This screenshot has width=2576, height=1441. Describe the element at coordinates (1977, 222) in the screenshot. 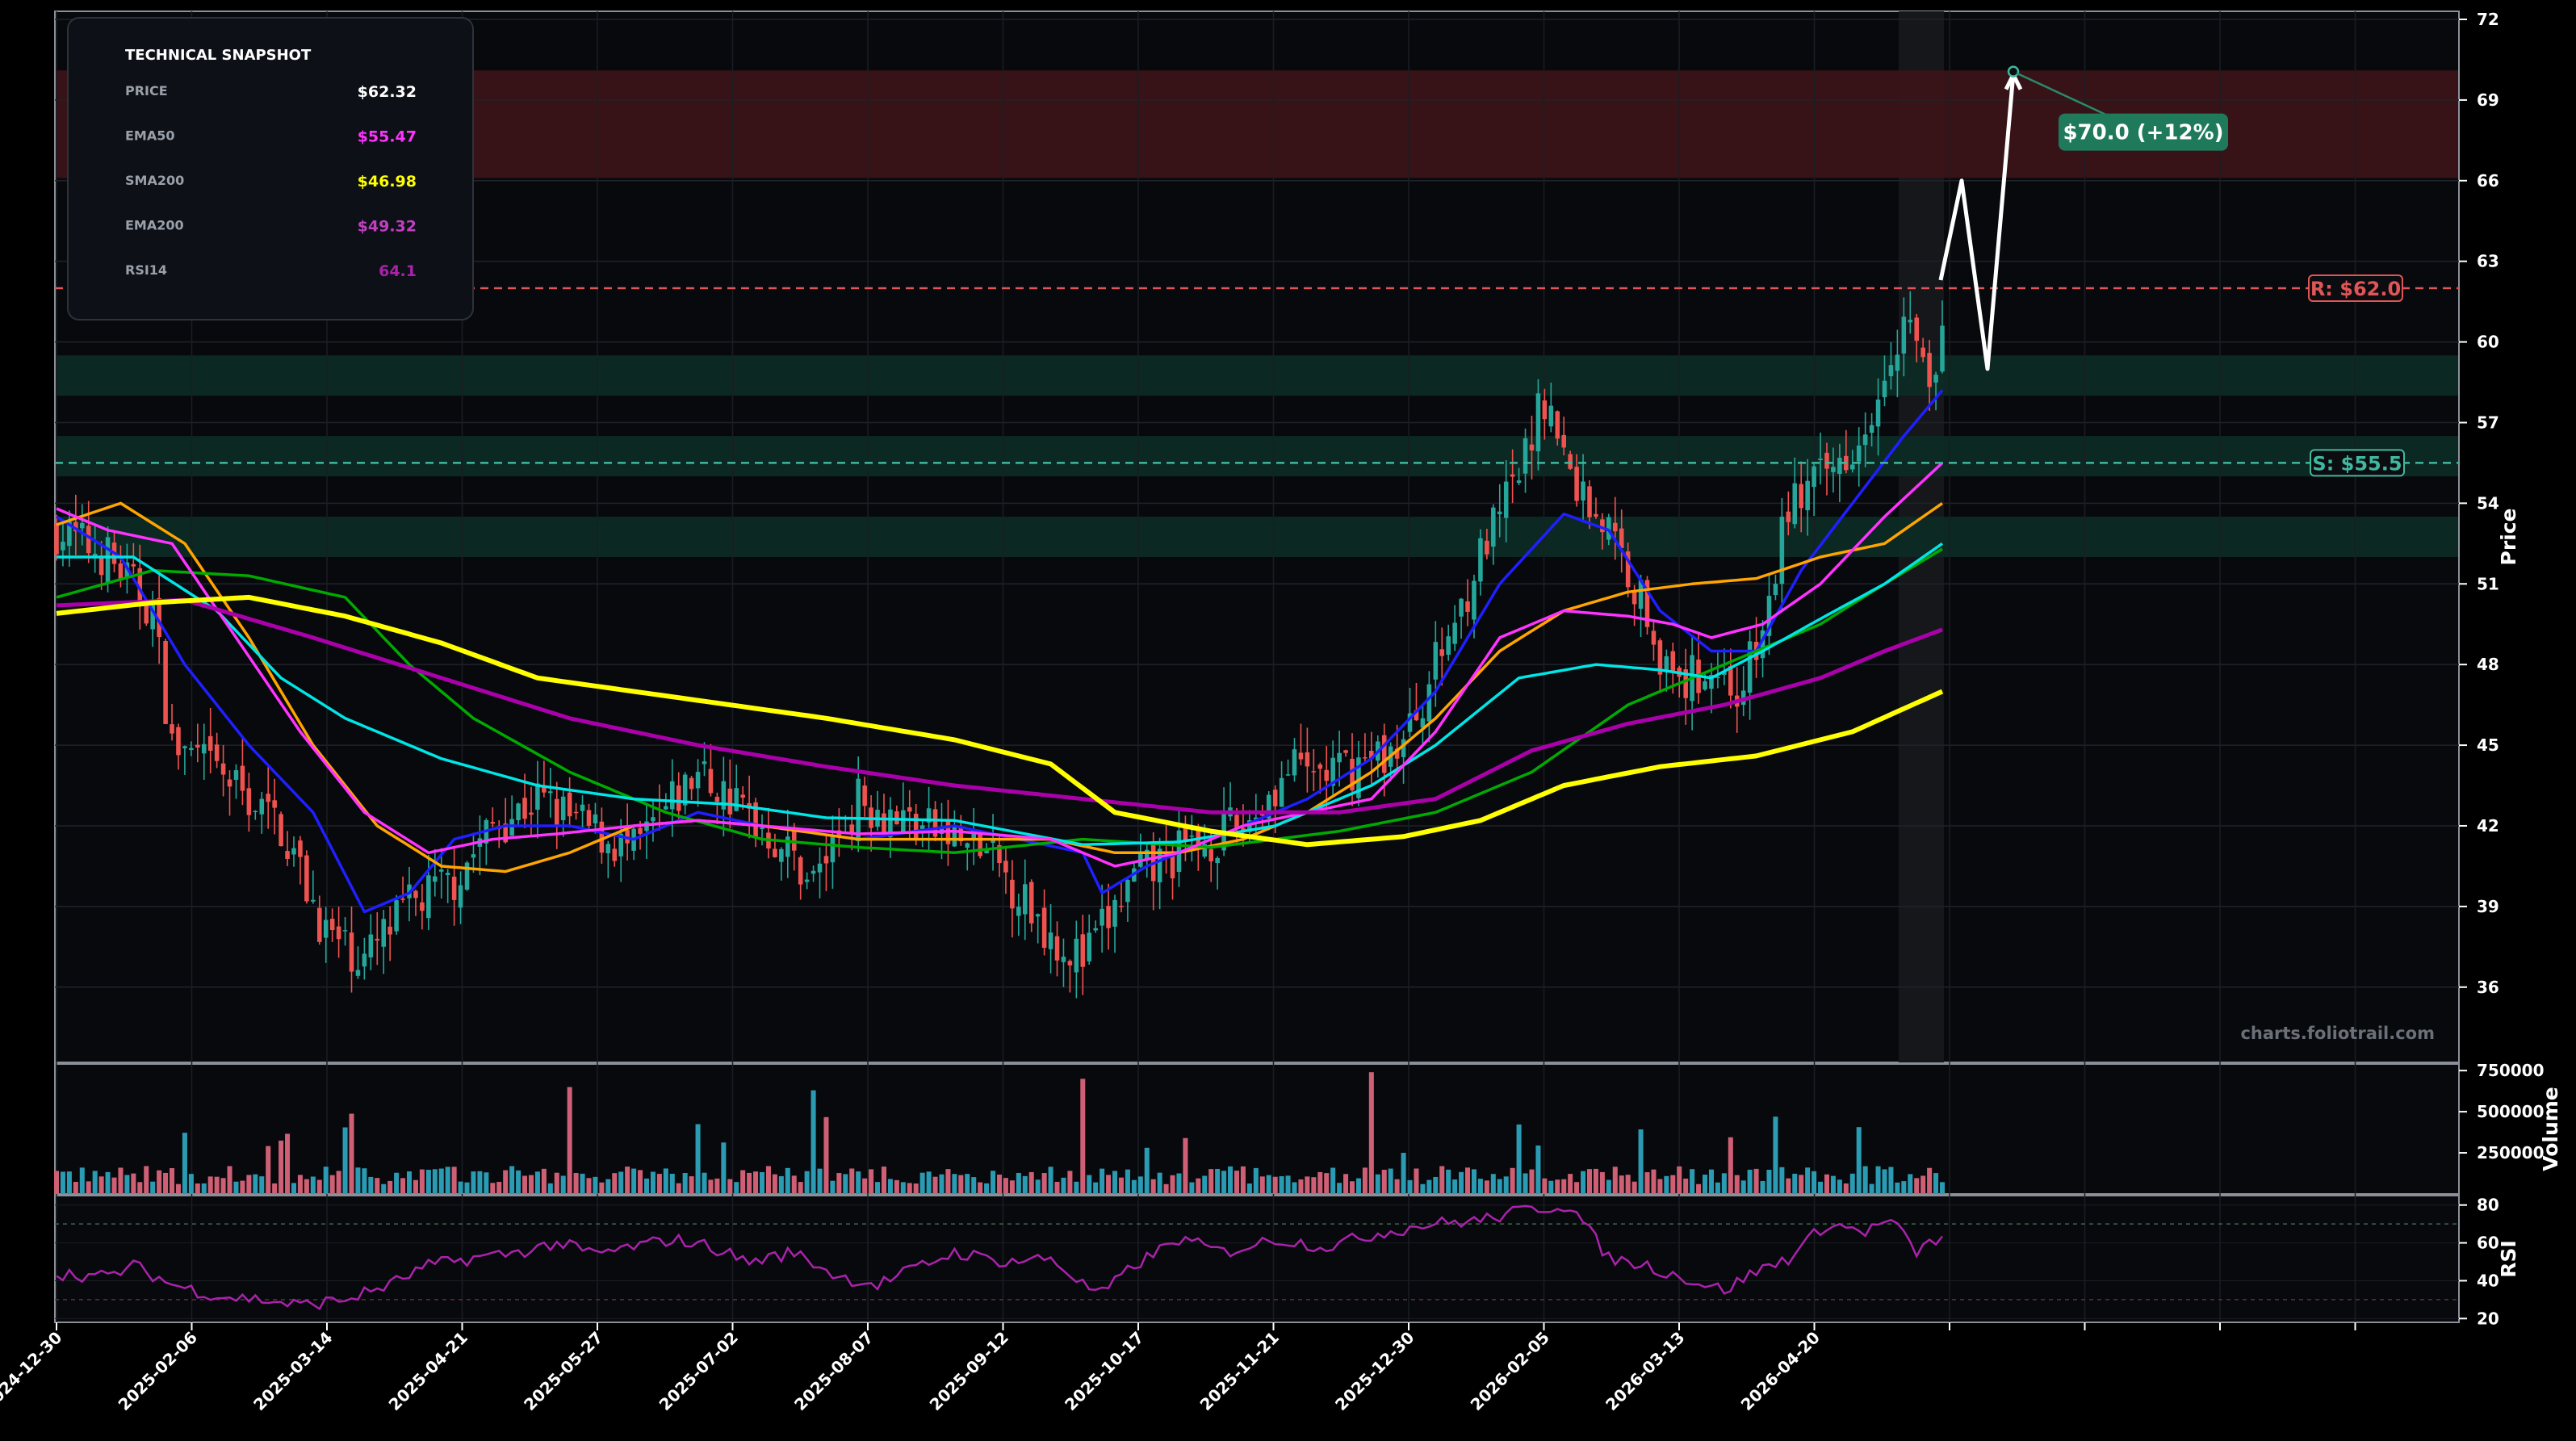

I see `forecast-line` at that location.